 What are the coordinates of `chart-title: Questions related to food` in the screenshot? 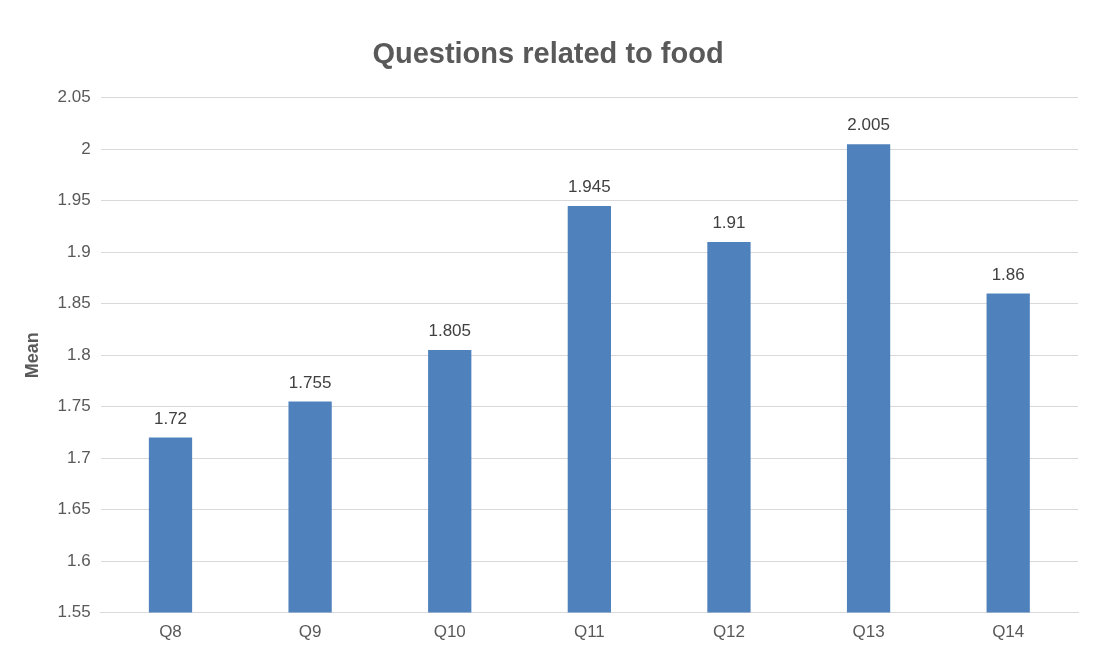 It's located at (548, 53).